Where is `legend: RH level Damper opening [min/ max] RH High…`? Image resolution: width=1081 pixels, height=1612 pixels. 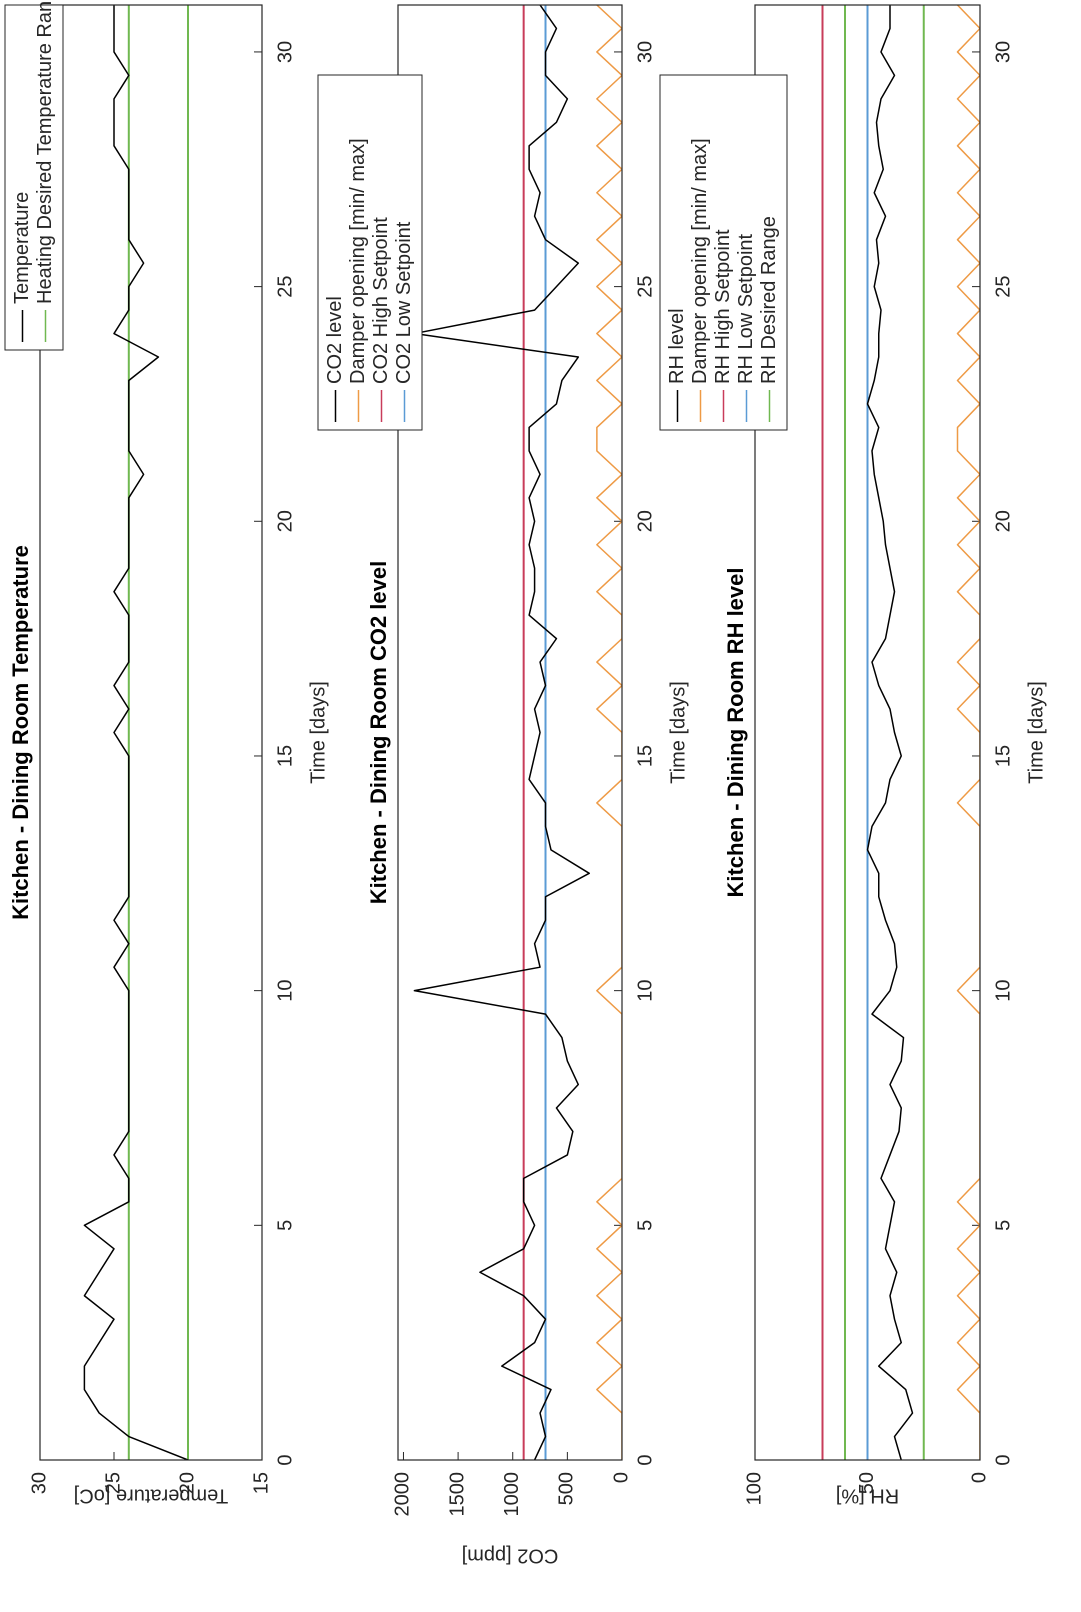
legend: RH level Damper opening [min/ max] RH High… is located at coordinates (723, 252).